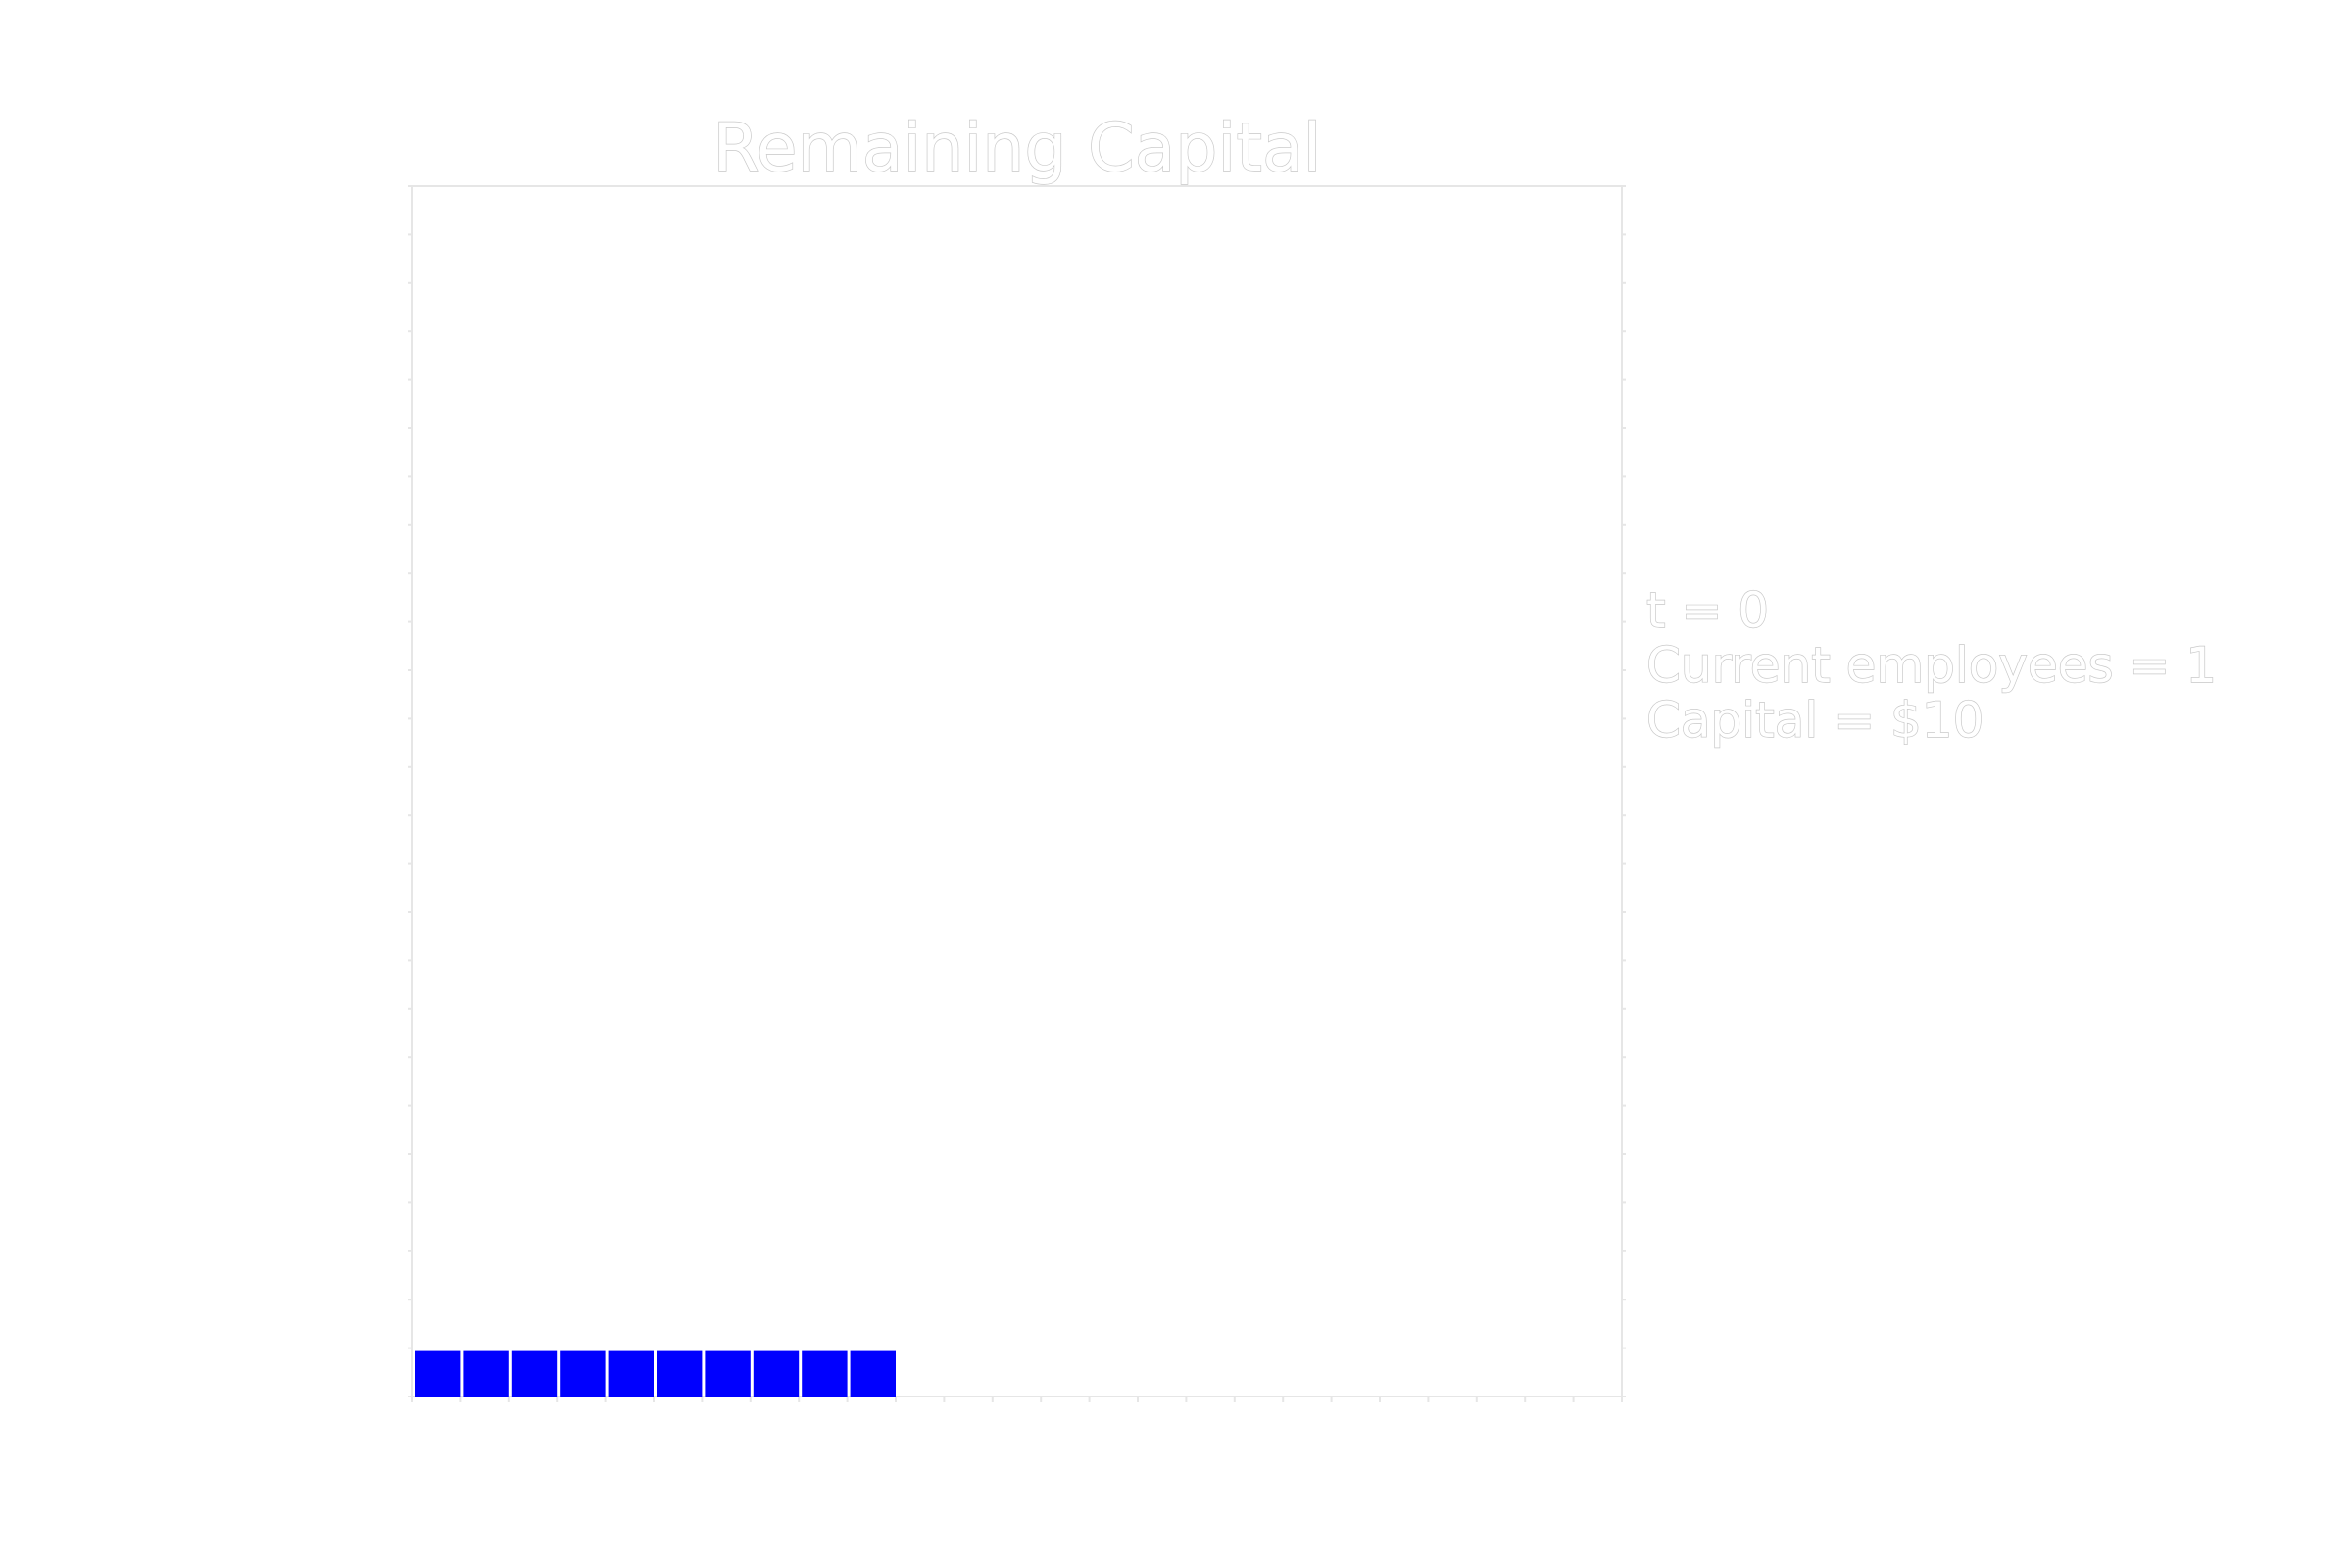 Image resolution: width=2352 pixels, height=1568 pixels. I want to click on capital-label: Capital = $10, so click(1815, 720).